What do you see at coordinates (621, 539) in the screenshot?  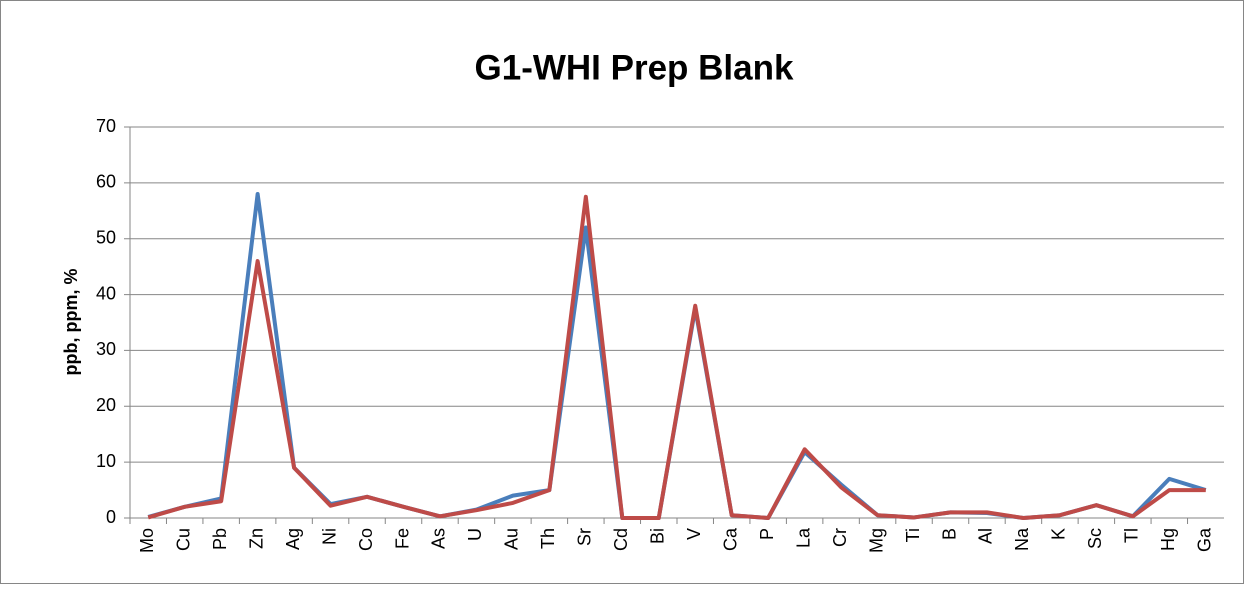 I see `x-tick-label: Cd` at bounding box center [621, 539].